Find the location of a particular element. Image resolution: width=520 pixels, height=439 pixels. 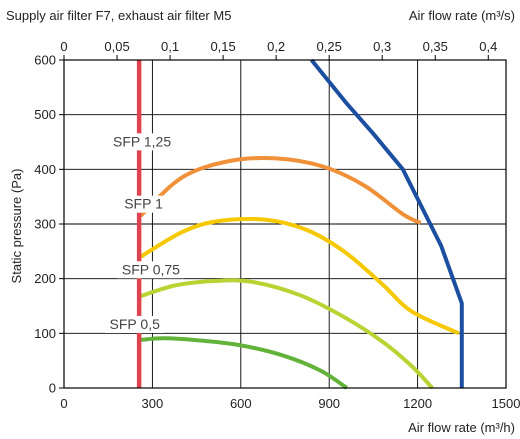

top-tick-label: 0,05 is located at coordinates (116, 46).